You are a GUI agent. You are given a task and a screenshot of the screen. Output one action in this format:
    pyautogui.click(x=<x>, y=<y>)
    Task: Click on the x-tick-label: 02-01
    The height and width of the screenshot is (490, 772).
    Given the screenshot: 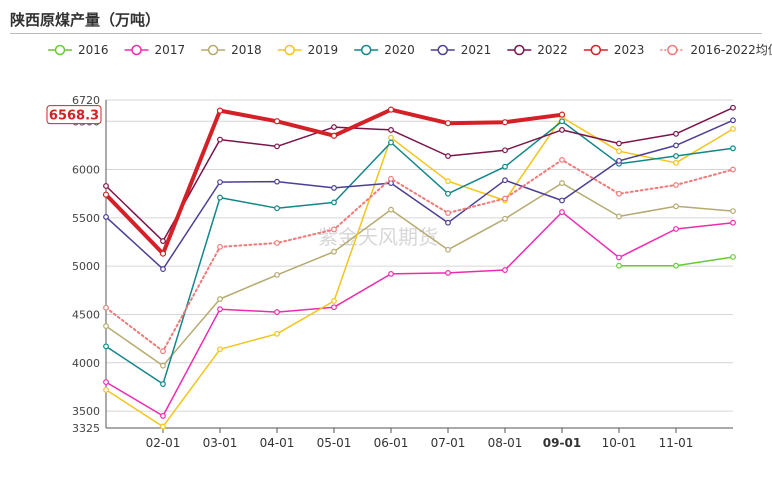 What is the action you would take?
    pyautogui.click(x=163, y=443)
    